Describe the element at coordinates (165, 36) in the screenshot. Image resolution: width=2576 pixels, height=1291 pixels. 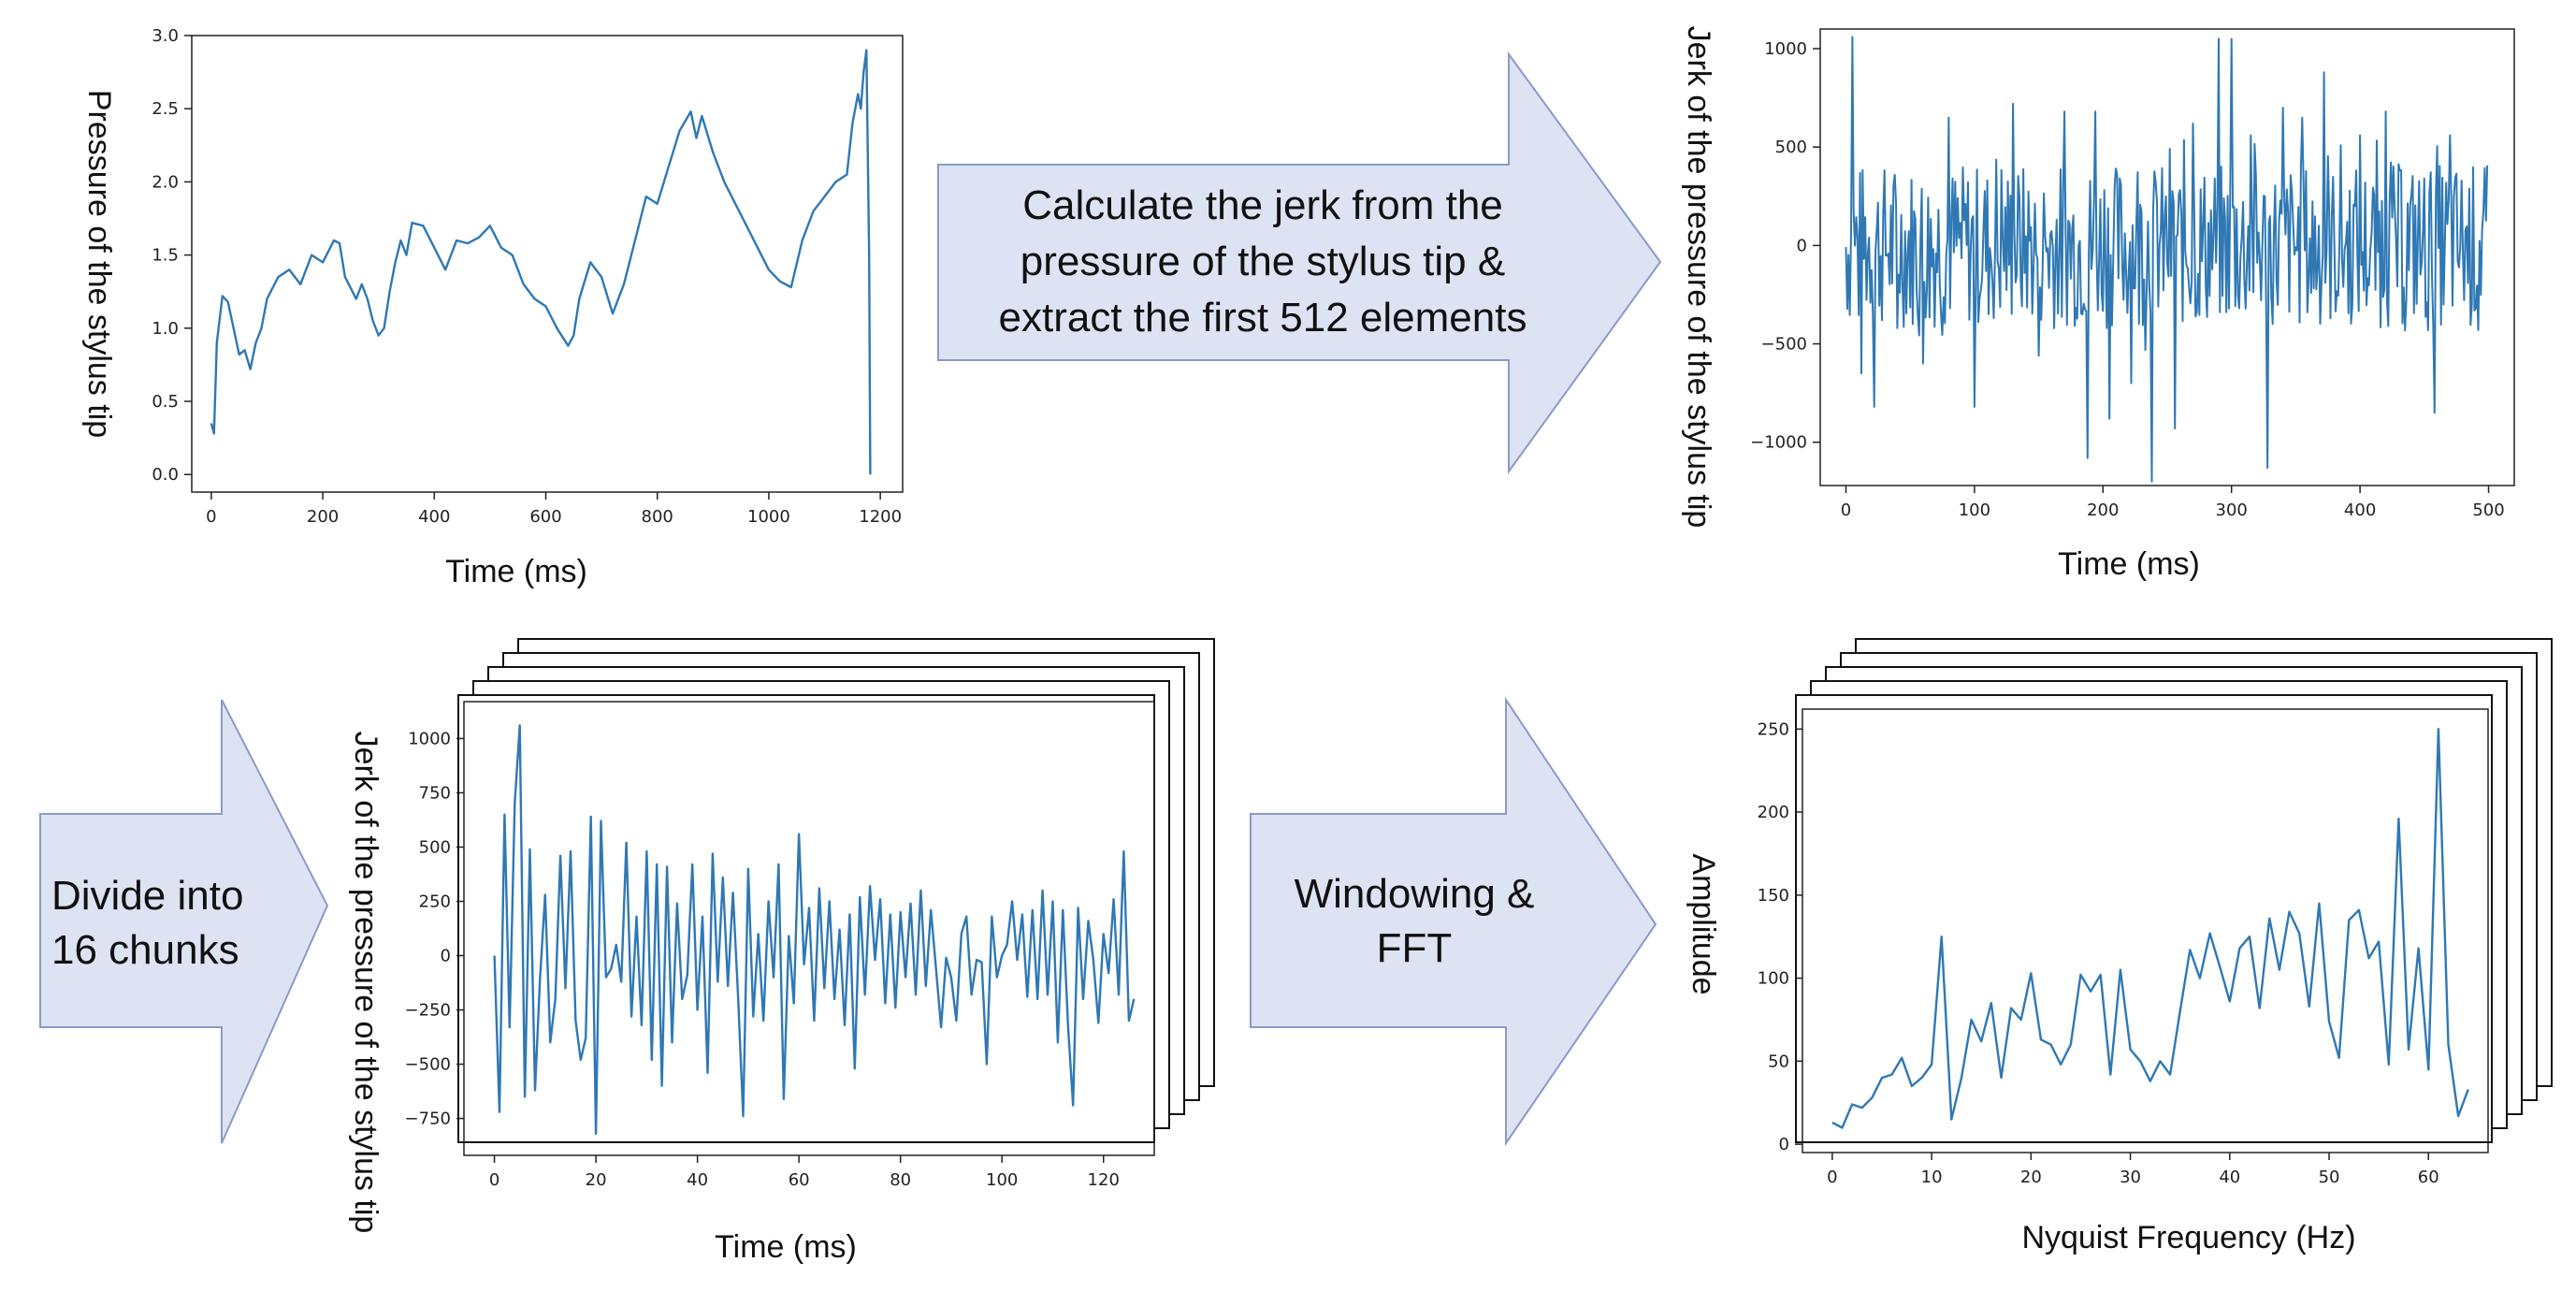
I see `y-tick-label: 3.0` at that location.